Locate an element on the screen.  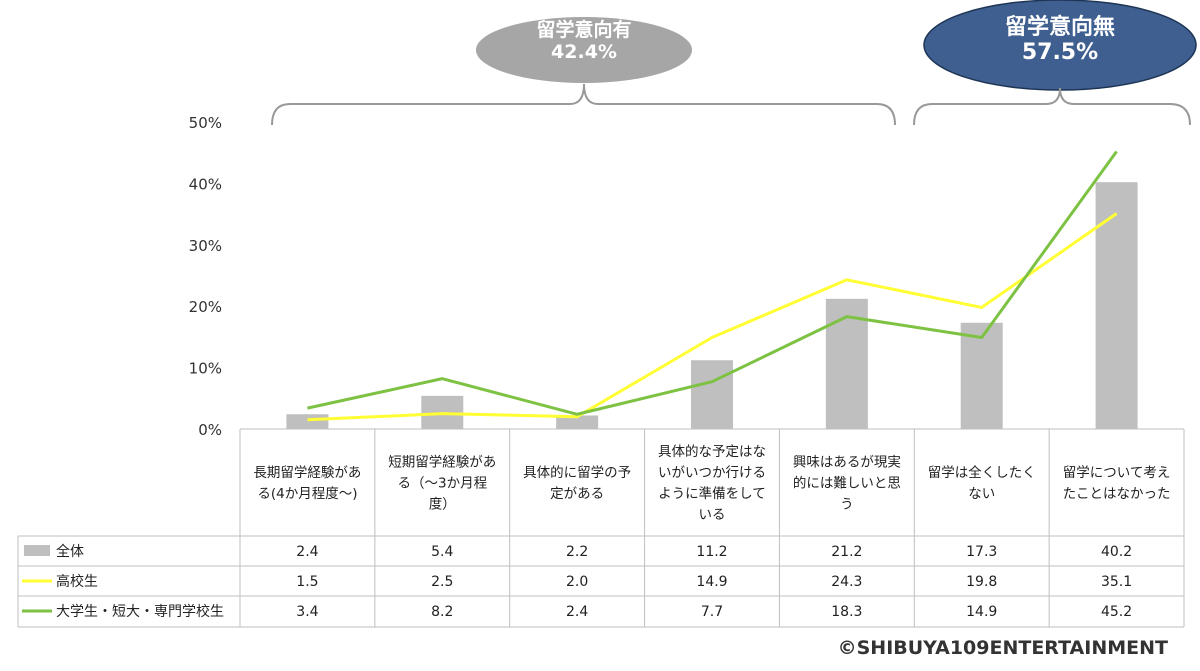
callout-yes: 留学意向有 42.4% is located at coordinates (584, 41).